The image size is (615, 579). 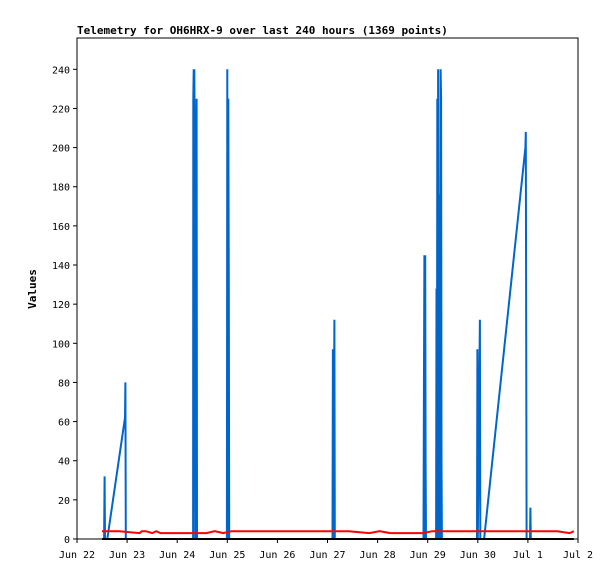 What do you see at coordinates (528, 555) in the screenshot?
I see `x-tick-label: Jul 1` at bounding box center [528, 555].